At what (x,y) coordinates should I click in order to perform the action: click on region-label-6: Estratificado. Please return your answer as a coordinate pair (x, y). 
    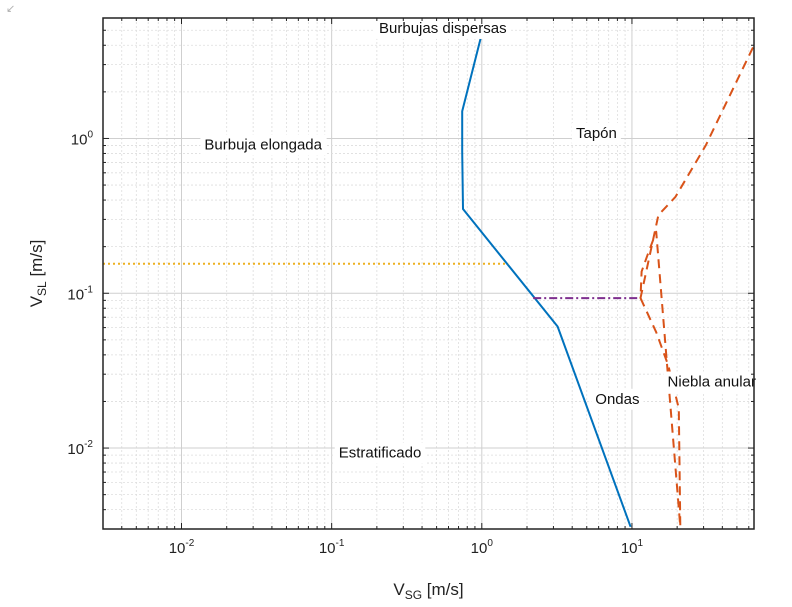
    Looking at the image, I should click on (380, 453).